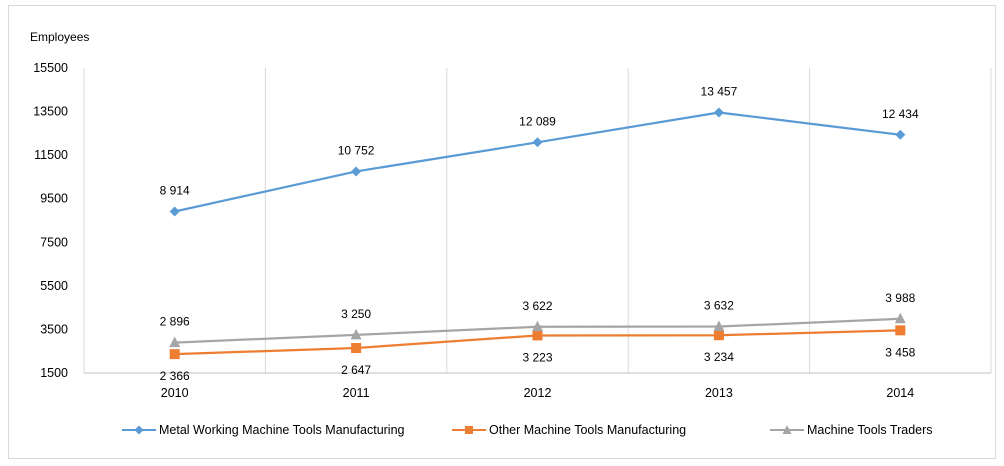 This screenshot has width=1004, height=466. What do you see at coordinates (356, 370) in the screenshot?
I see `data-label: 2 647` at bounding box center [356, 370].